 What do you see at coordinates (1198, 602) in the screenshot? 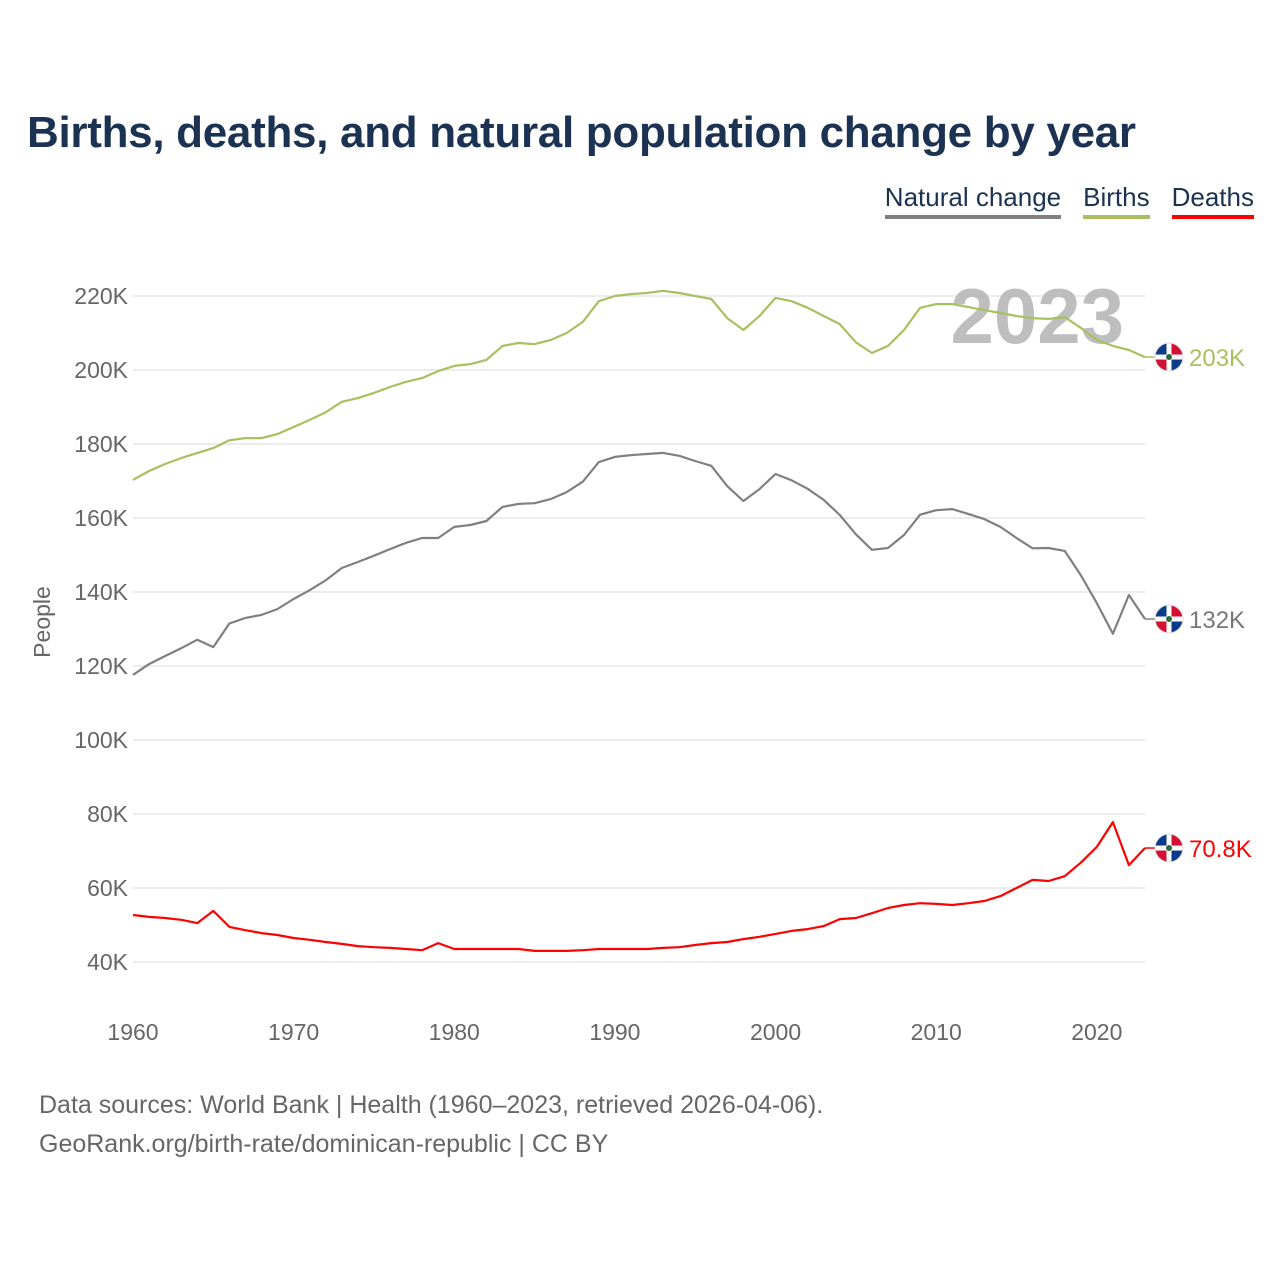
I see `series-end-markers: 132K 203K 70.8K` at bounding box center [1198, 602].